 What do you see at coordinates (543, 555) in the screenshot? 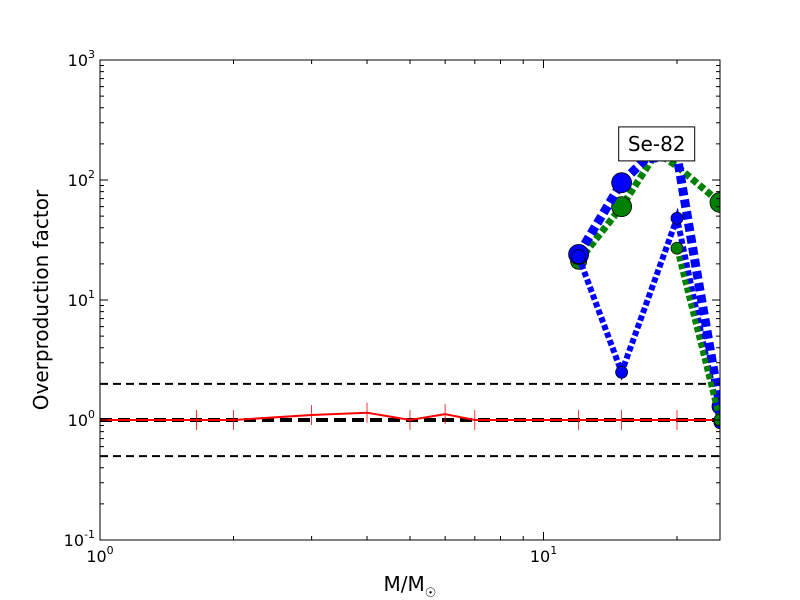
I see `x-tick-label: 10¹` at bounding box center [543, 555].